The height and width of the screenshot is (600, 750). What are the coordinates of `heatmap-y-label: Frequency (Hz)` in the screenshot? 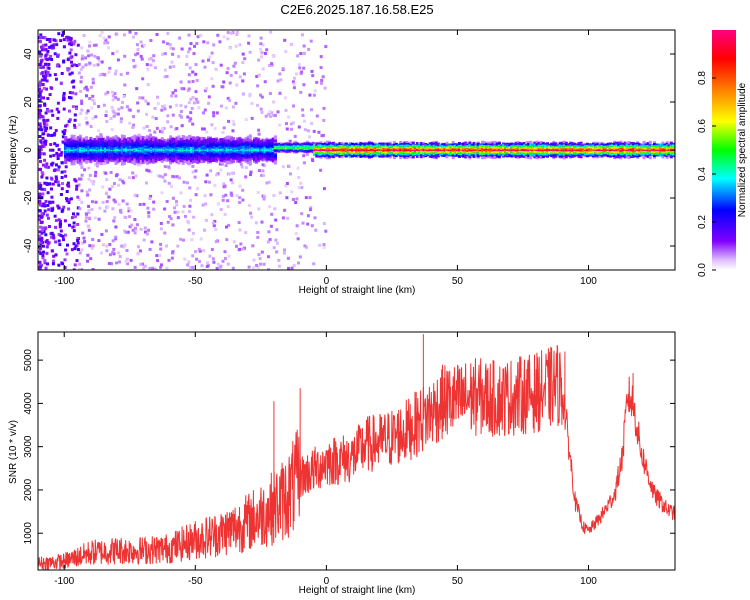 It's located at (13, 150).